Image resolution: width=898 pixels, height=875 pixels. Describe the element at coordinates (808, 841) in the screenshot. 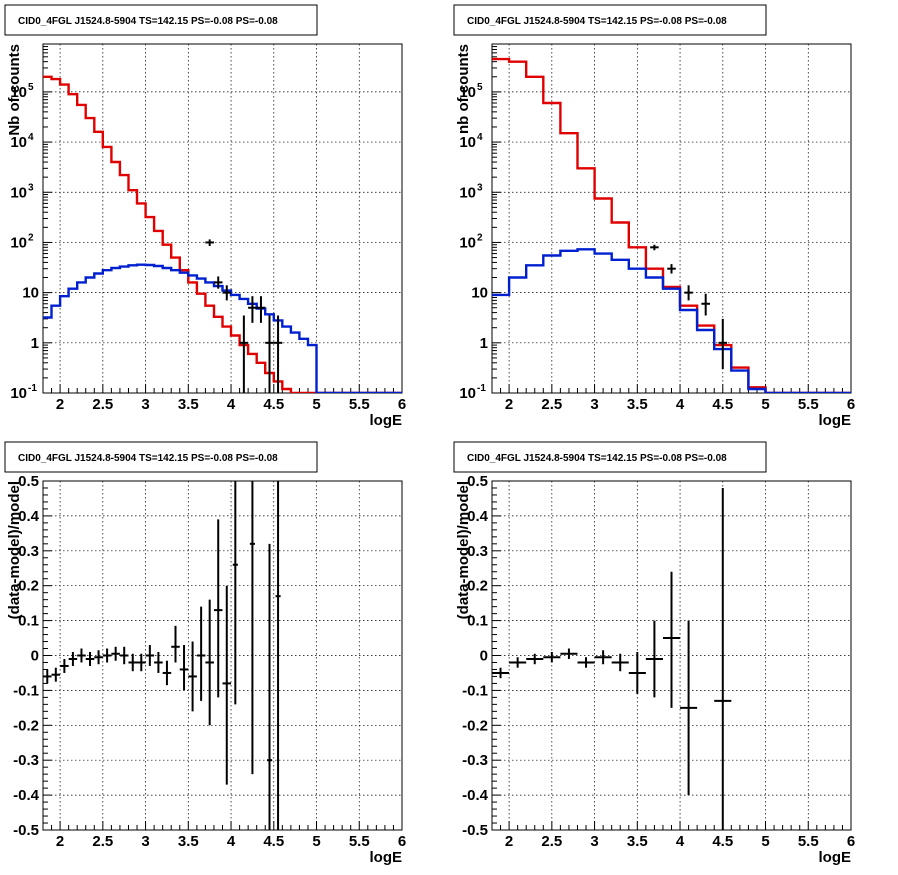

I see `x-tick-label: 5.5` at that location.